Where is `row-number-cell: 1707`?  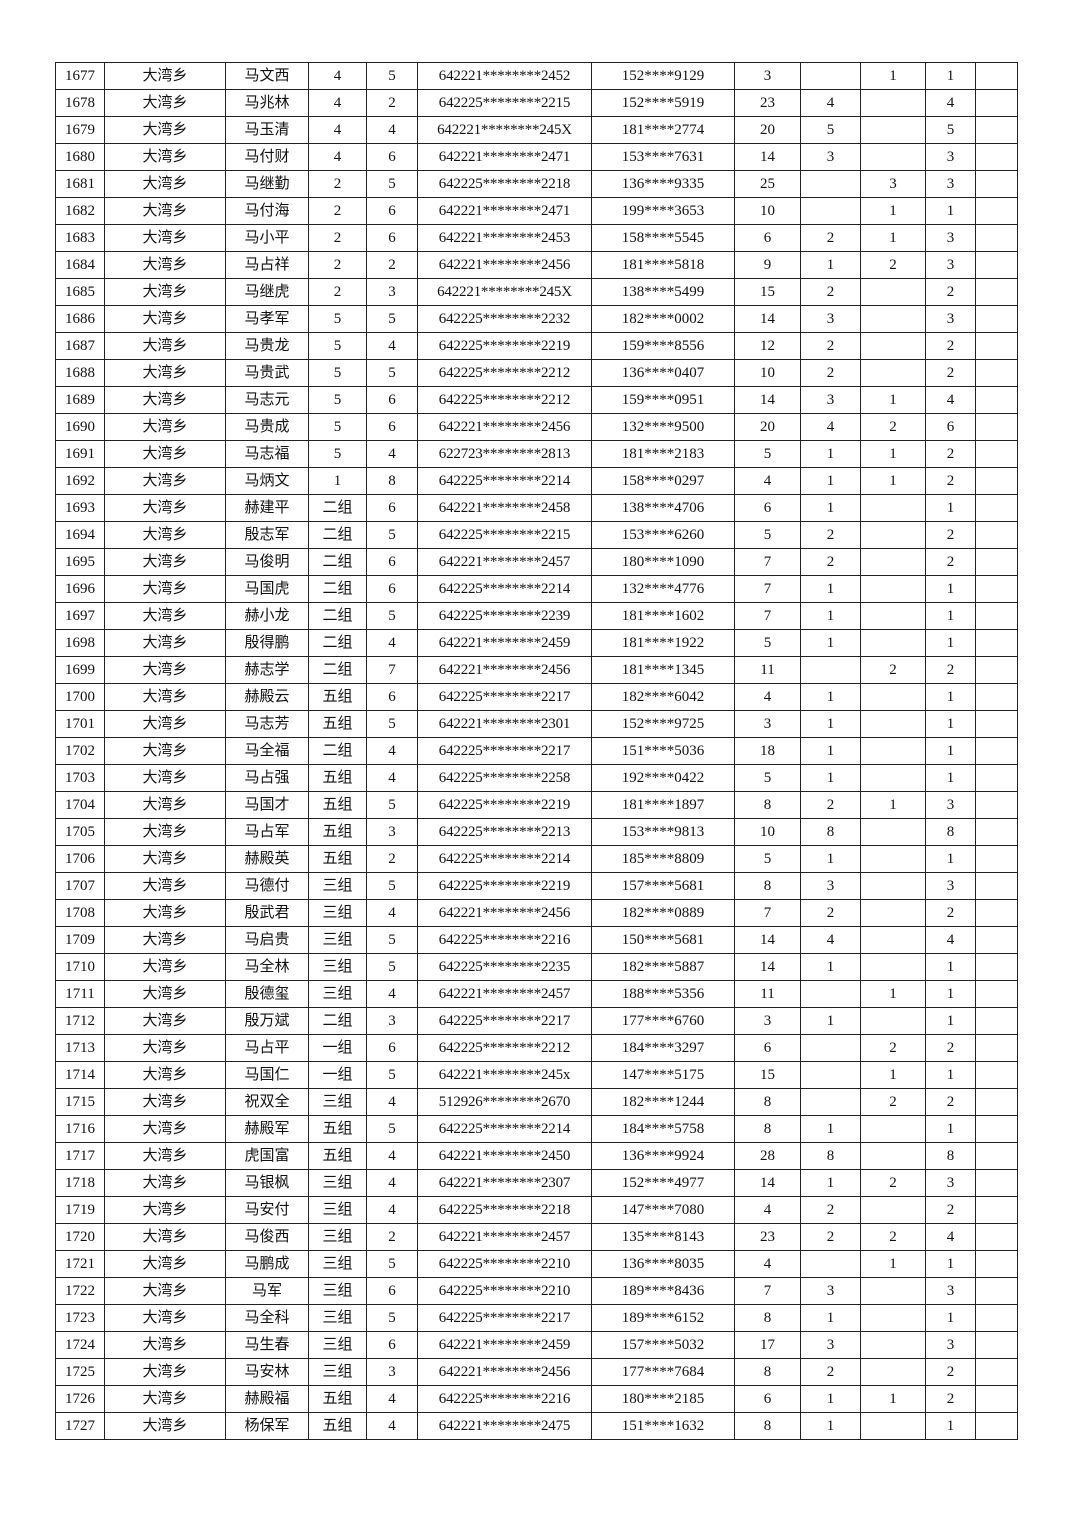
row-number-cell: 1707 is located at coordinates (80, 886).